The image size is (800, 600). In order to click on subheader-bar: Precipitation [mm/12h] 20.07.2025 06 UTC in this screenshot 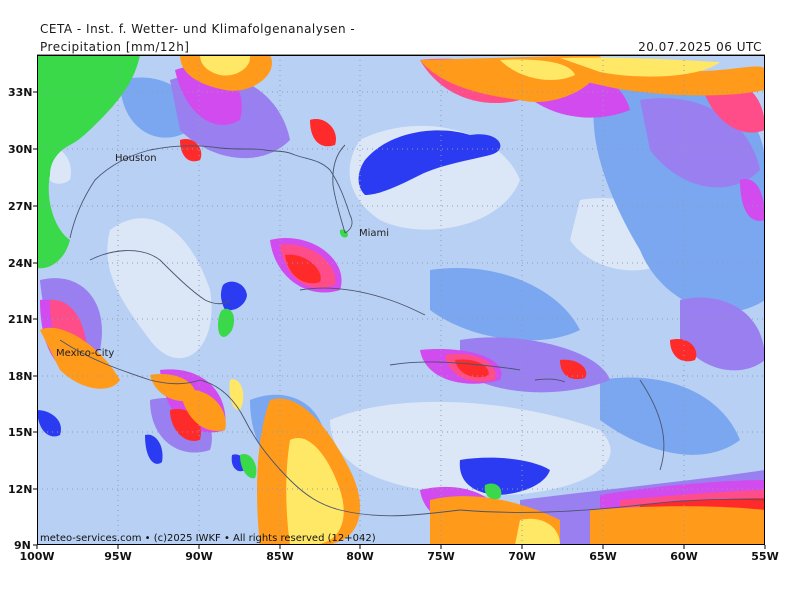, I will do `click(401, 47)`.